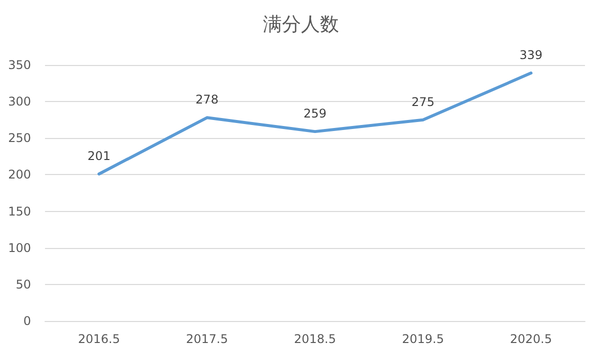 The image size is (602, 362). What do you see at coordinates (315, 113) in the screenshot?
I see `data-label: 259` at bounding box center [315, 113].